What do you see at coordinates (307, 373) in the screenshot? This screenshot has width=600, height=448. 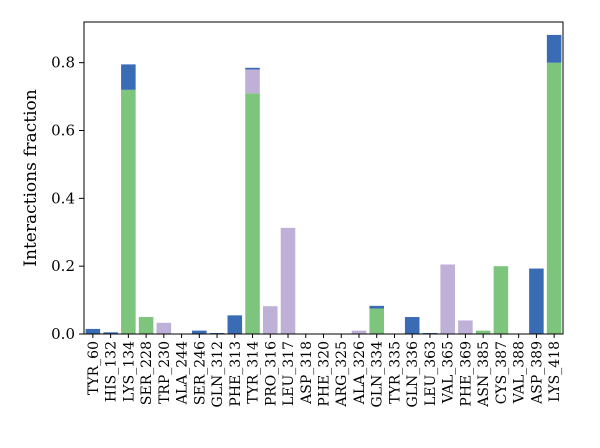 I see `x-tick-label-asp-318: ASP_318` at bounding box center [307, 373].